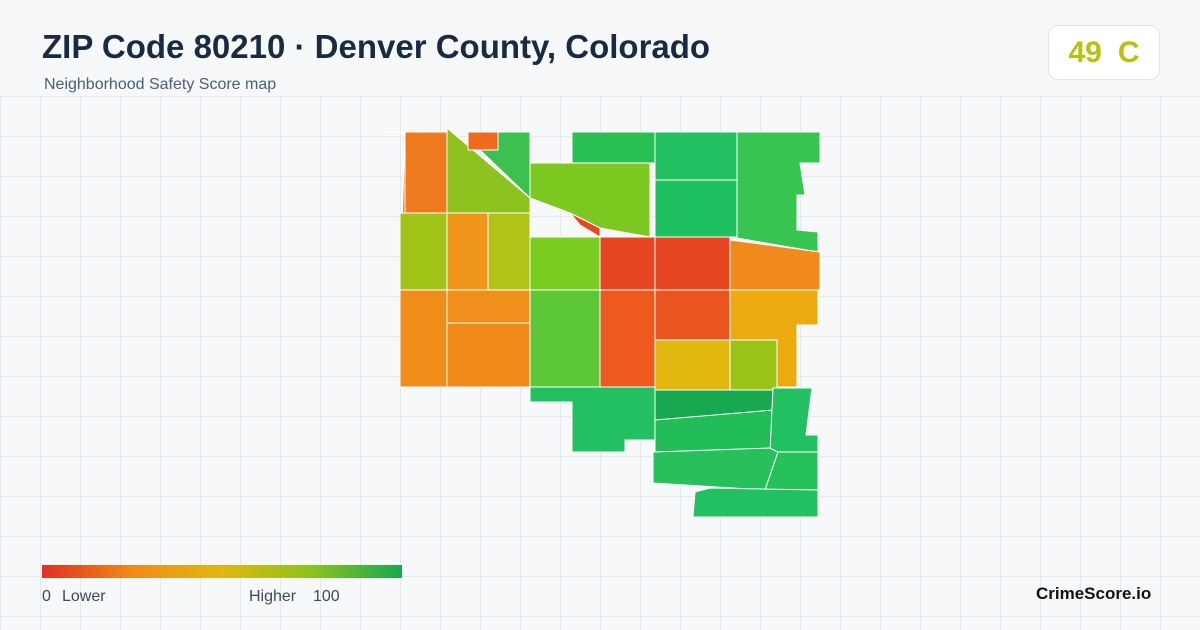 Image resolution: width=1200 pixels, height=630 pixels. What do you see at coordinates (222, 571) in the screenshot?
I see `legend-gradient` at bounding box center [222, 571].